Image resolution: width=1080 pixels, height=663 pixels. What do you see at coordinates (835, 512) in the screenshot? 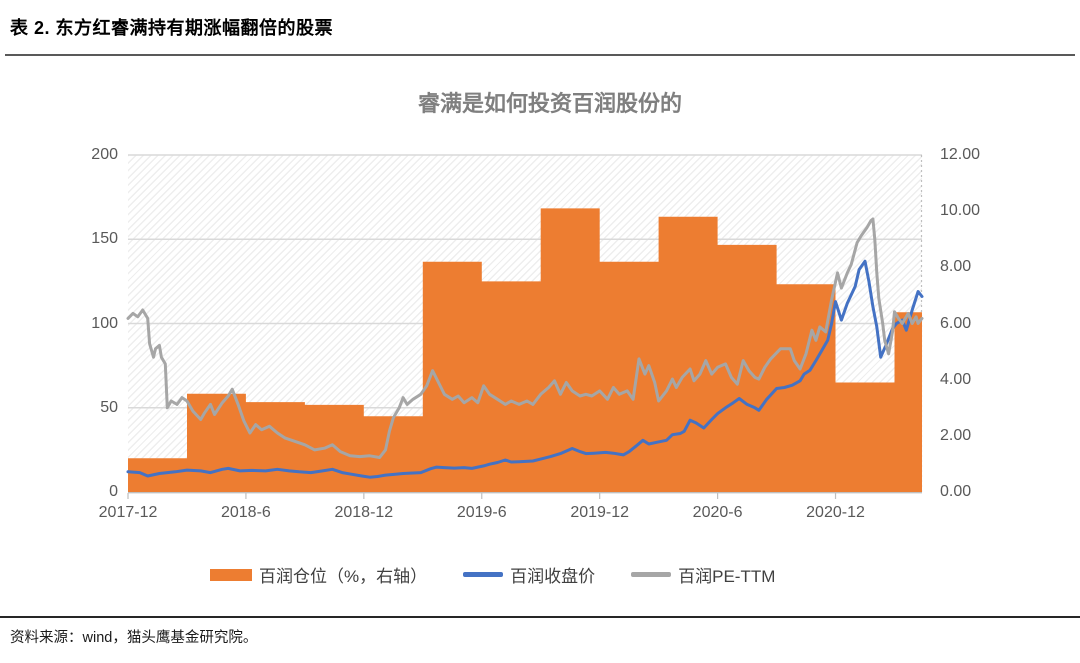
I see `x-axis-tick-label: 2020-12` at bounding box center [835, 512].